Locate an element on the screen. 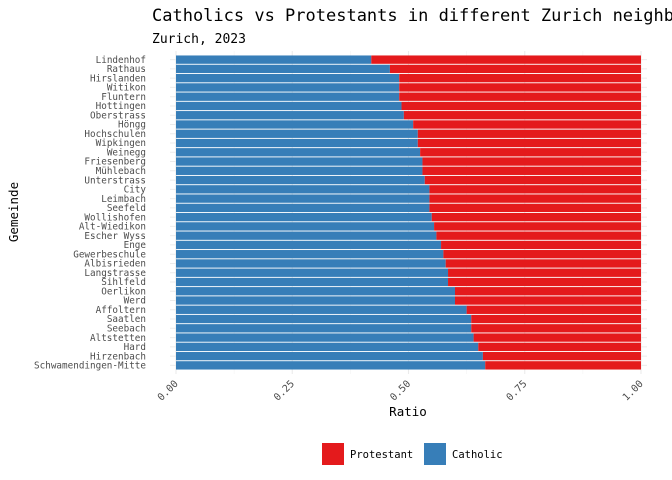  x-tick-labels: 0.00 0.25 0.50 0.75 1.00 is located at coordinates (401, 391).